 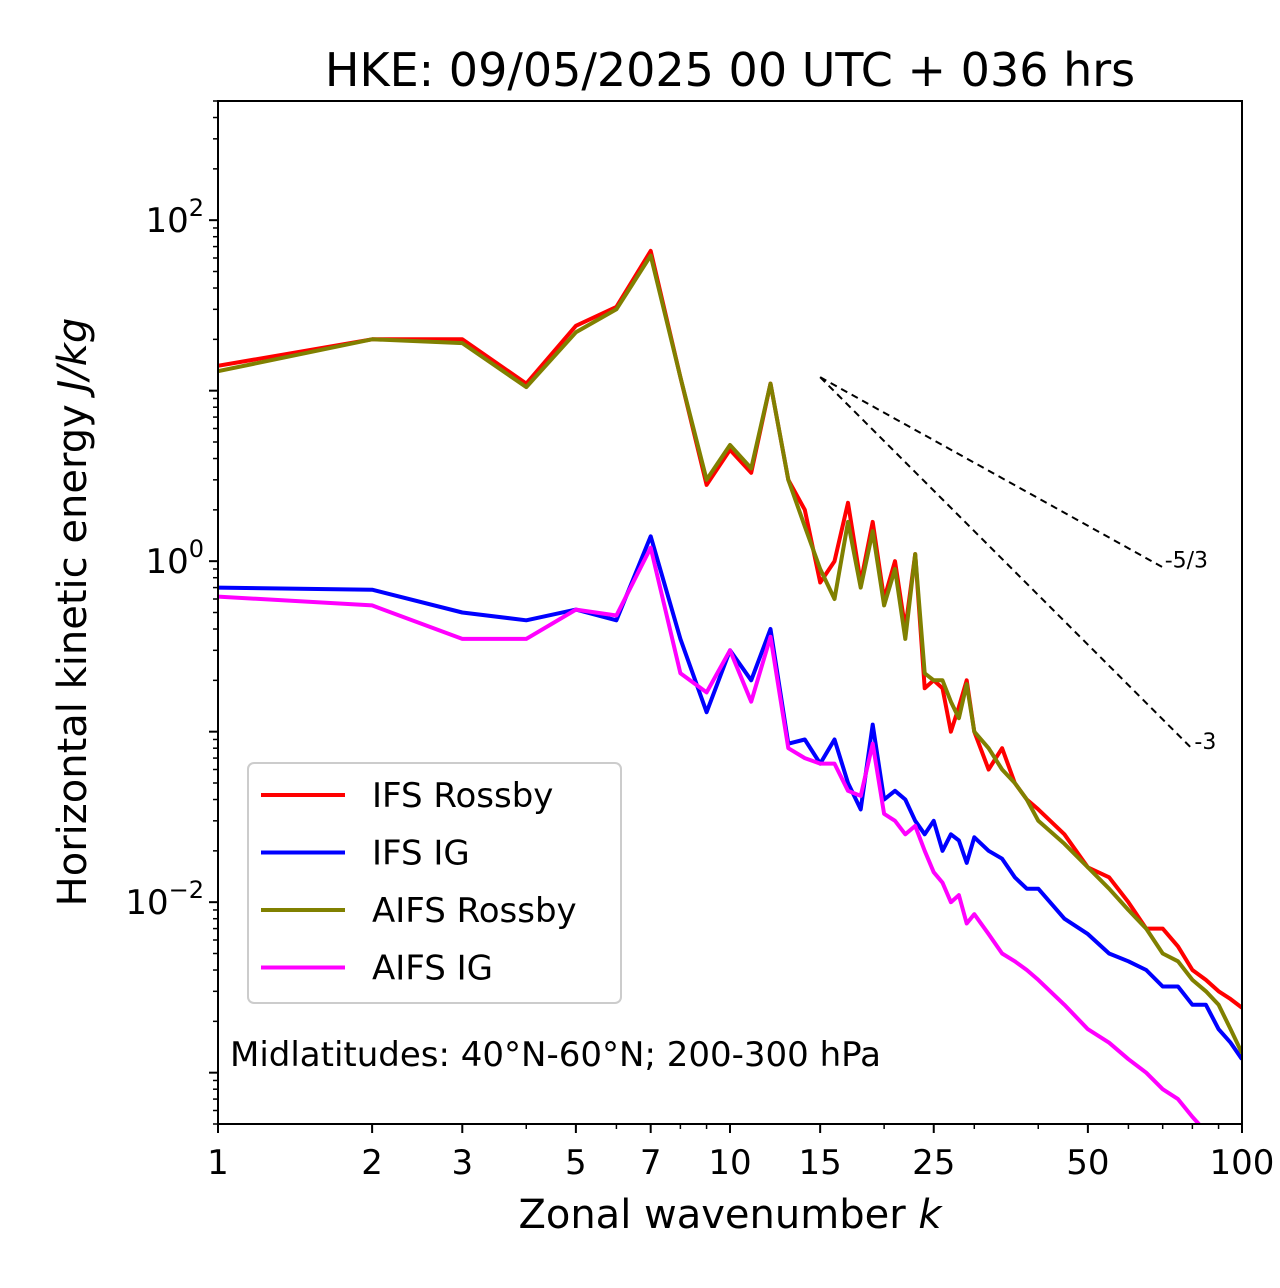 What do you see at coordinates (73, 655) in the screenshot?
I see `y-axis-label-text: Horizontal kinetic energy` at bounding box center [73, 655].